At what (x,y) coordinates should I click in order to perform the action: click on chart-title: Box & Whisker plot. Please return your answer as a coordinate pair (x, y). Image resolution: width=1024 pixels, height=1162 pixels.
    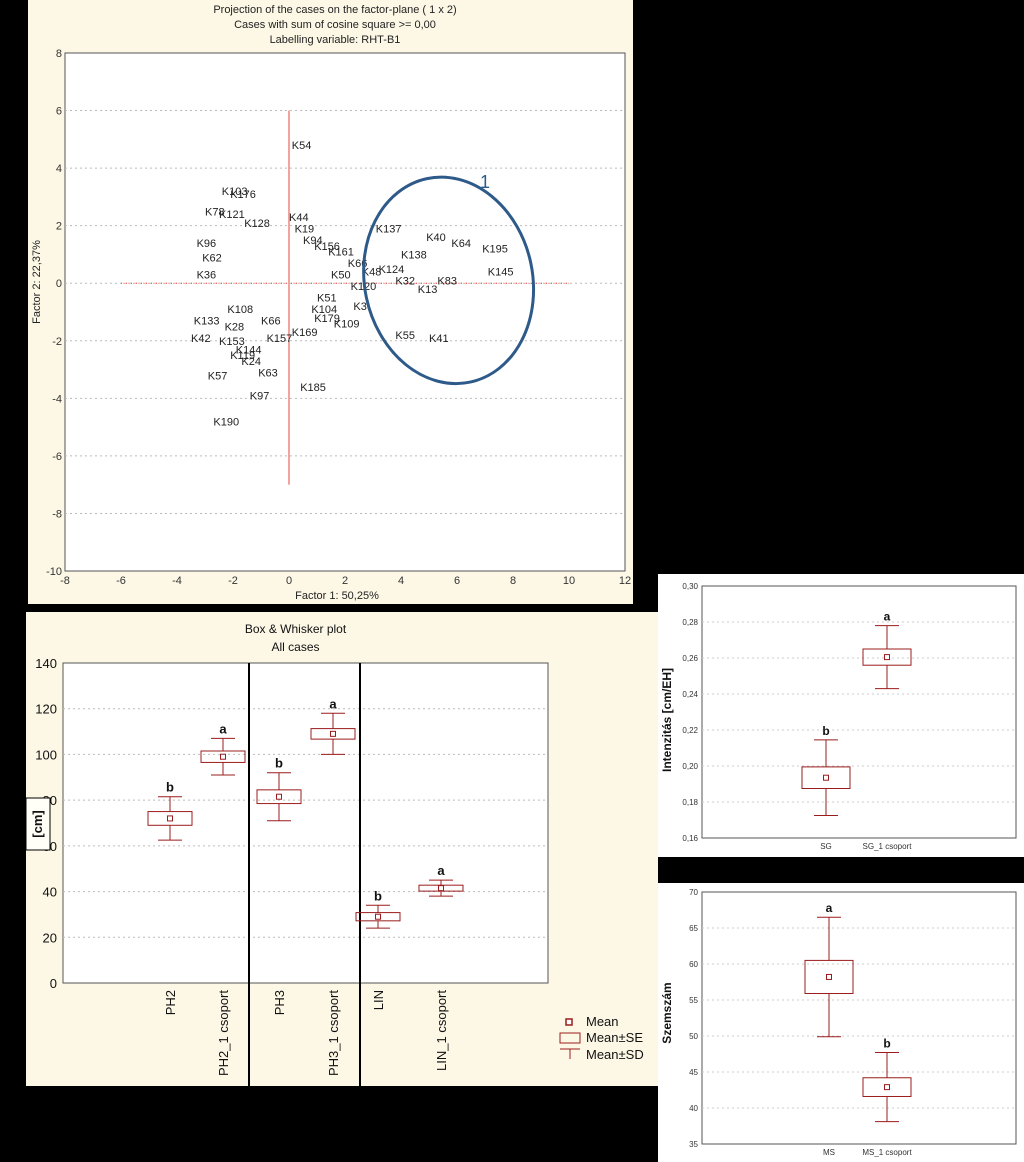
    Looking at the image, I should click on (296, 629).